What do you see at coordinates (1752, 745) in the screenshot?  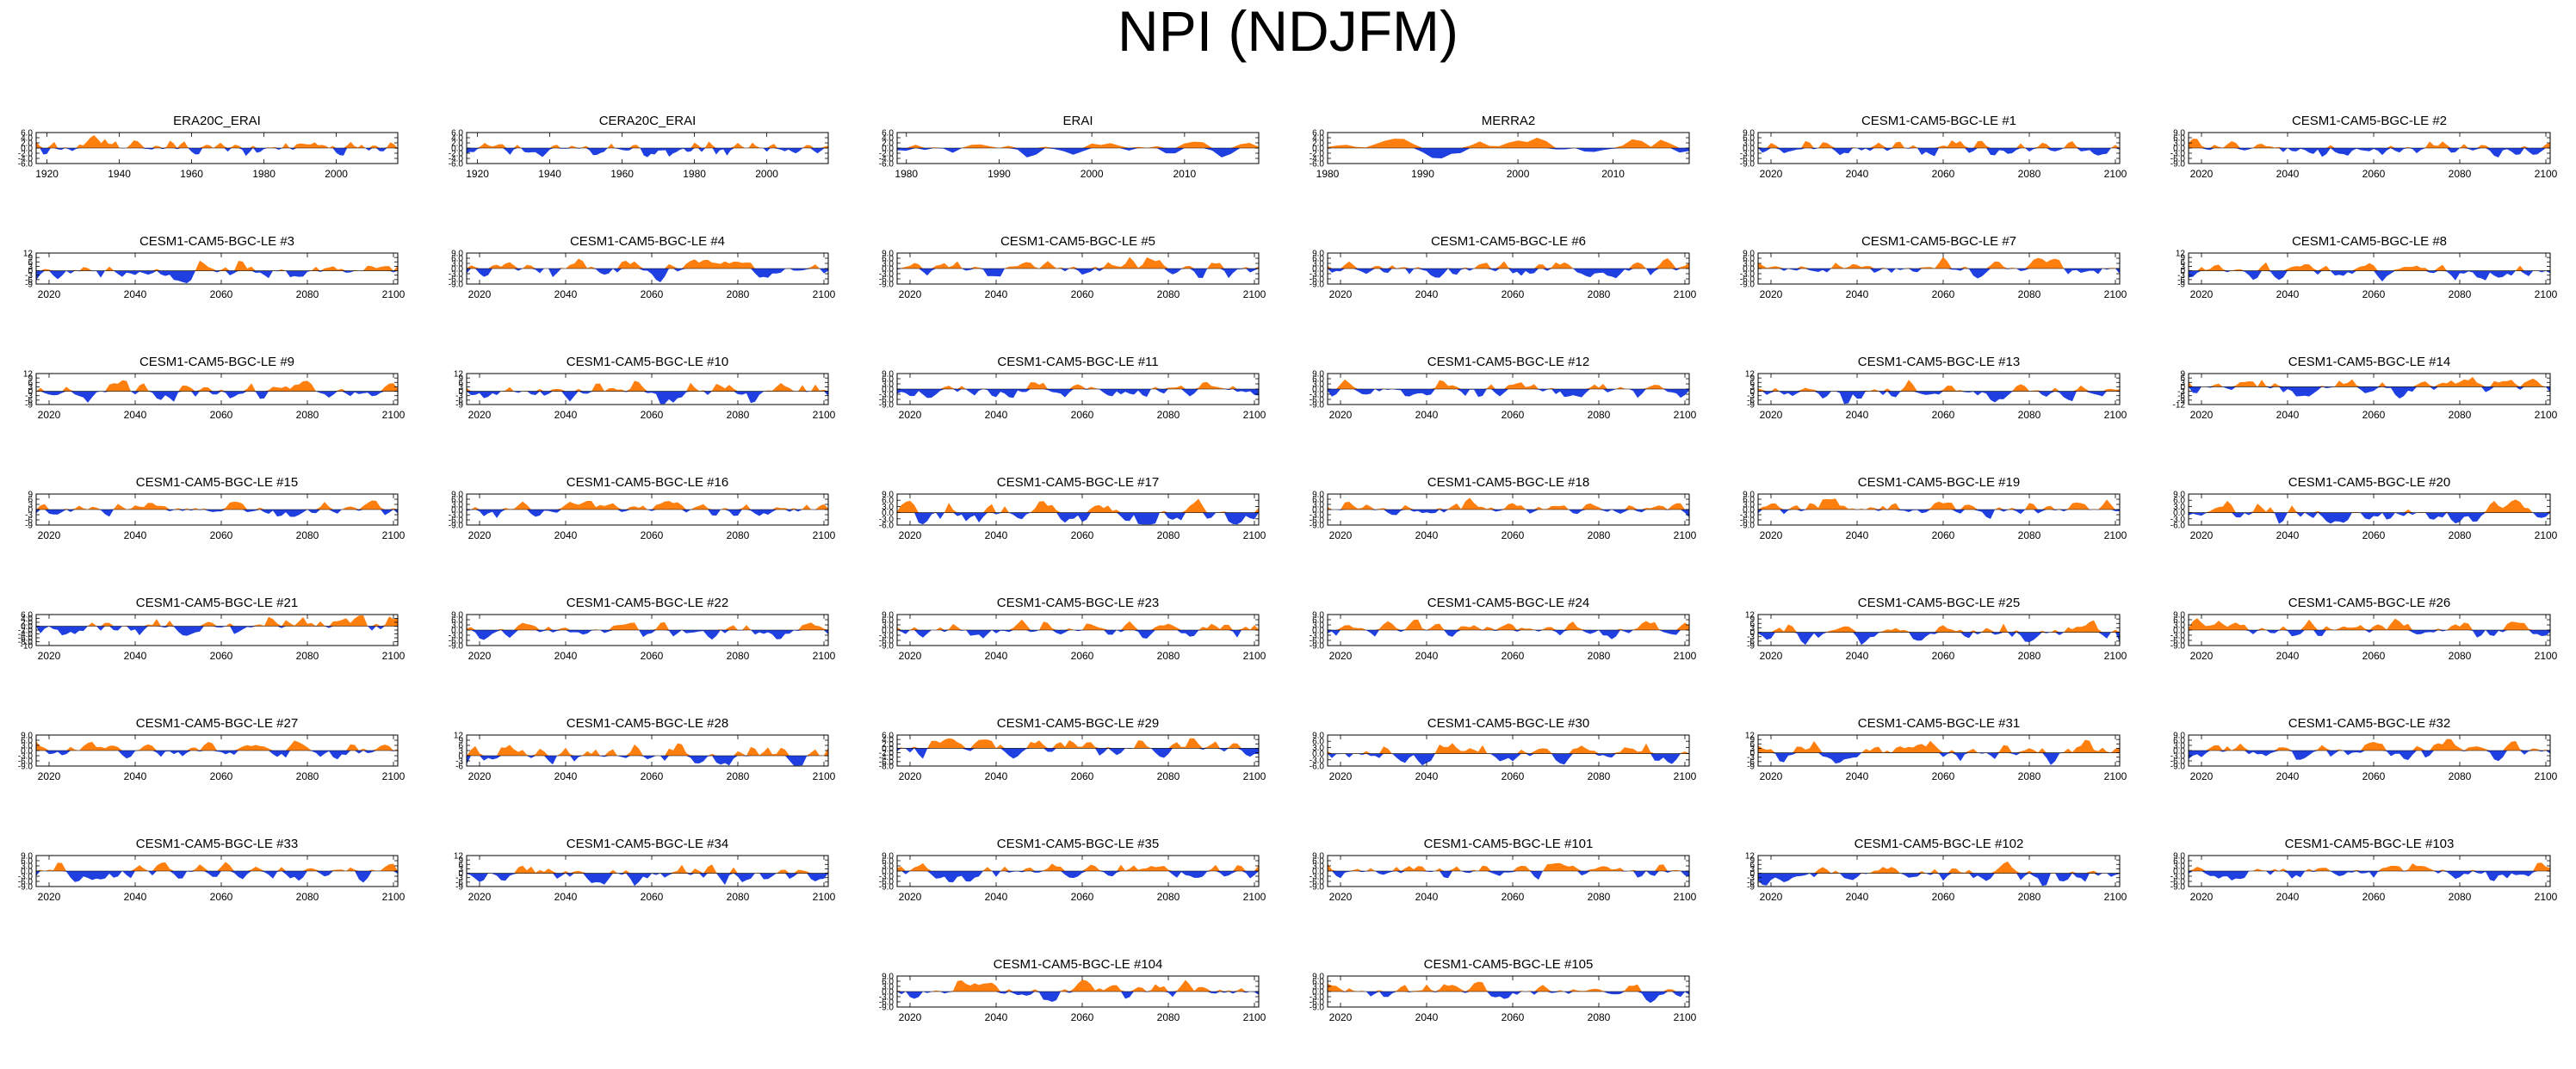 I see `y-tick-label: 6` at bounding box center [1752, 745].